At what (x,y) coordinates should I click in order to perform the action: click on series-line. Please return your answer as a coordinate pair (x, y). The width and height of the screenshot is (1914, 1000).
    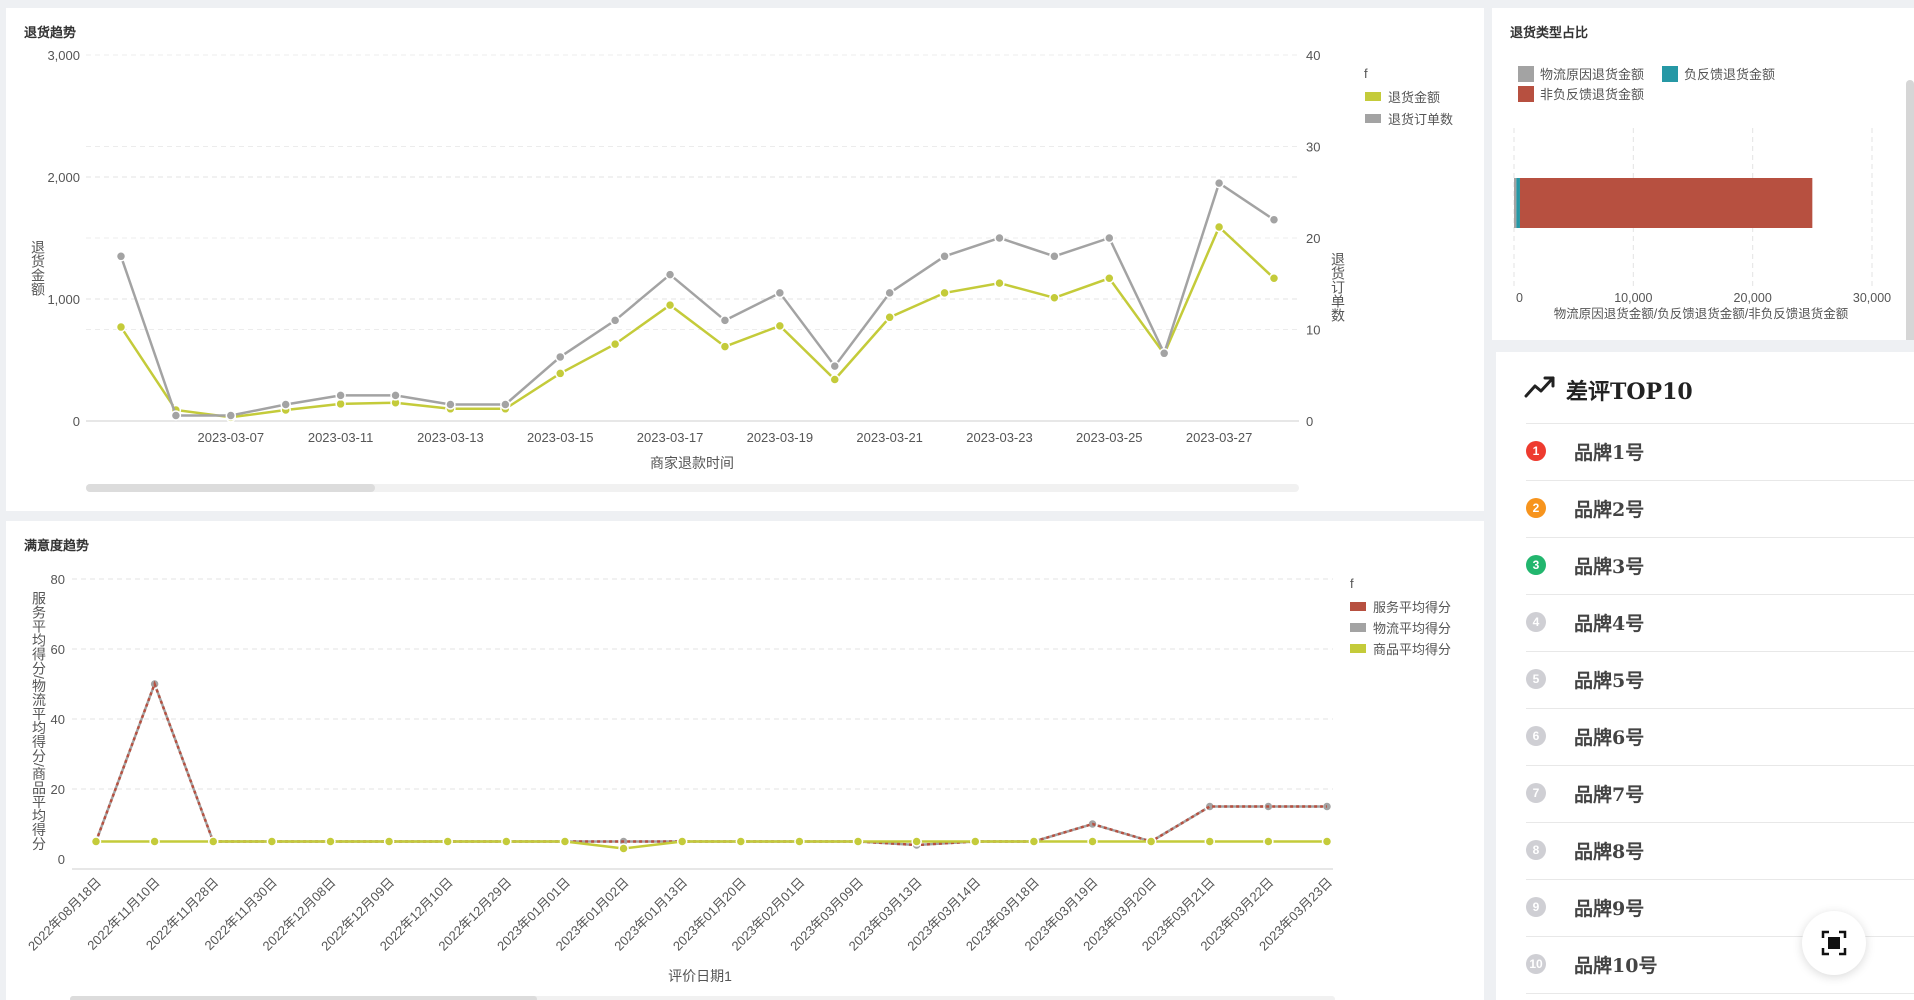
    Looking at the image, I should click on (697, 321).